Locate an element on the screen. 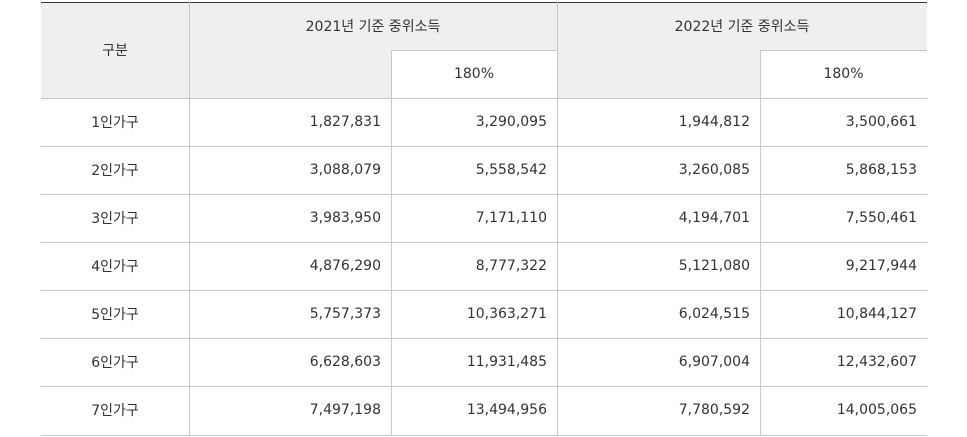 This screenshot has width=967, height=437. cell-2021-median: 6,628,603 is located at coordinates (345, 362).